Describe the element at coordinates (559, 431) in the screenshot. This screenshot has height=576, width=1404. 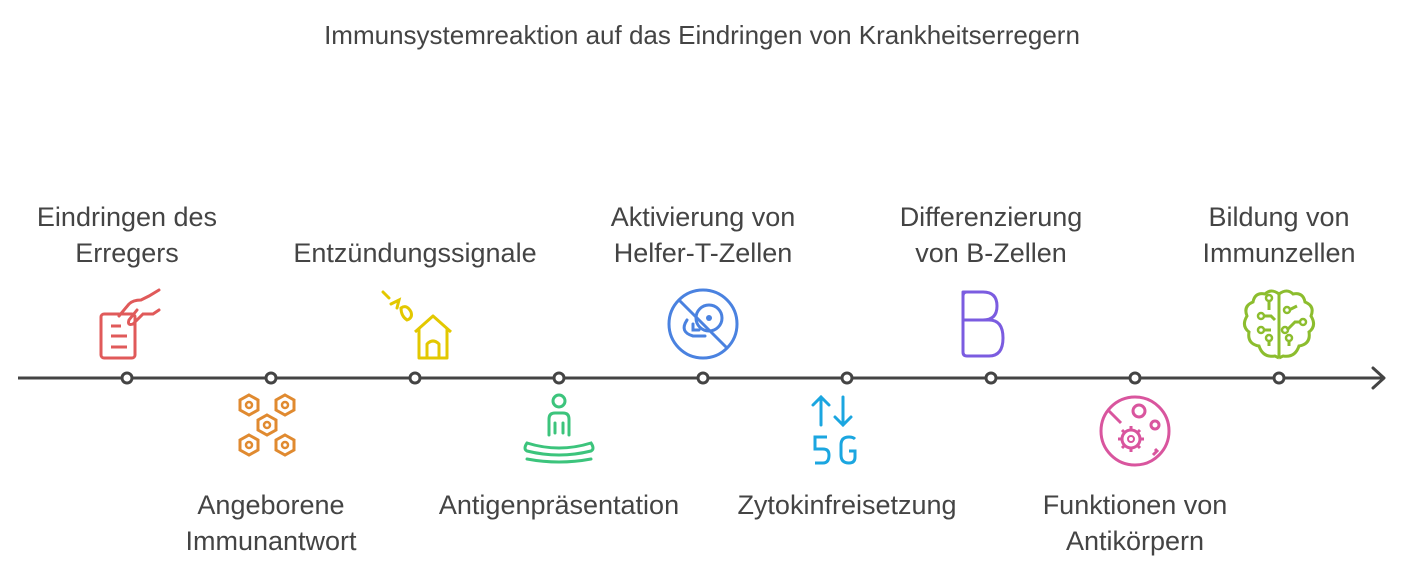
I see `person-meditation-icon` at that location.